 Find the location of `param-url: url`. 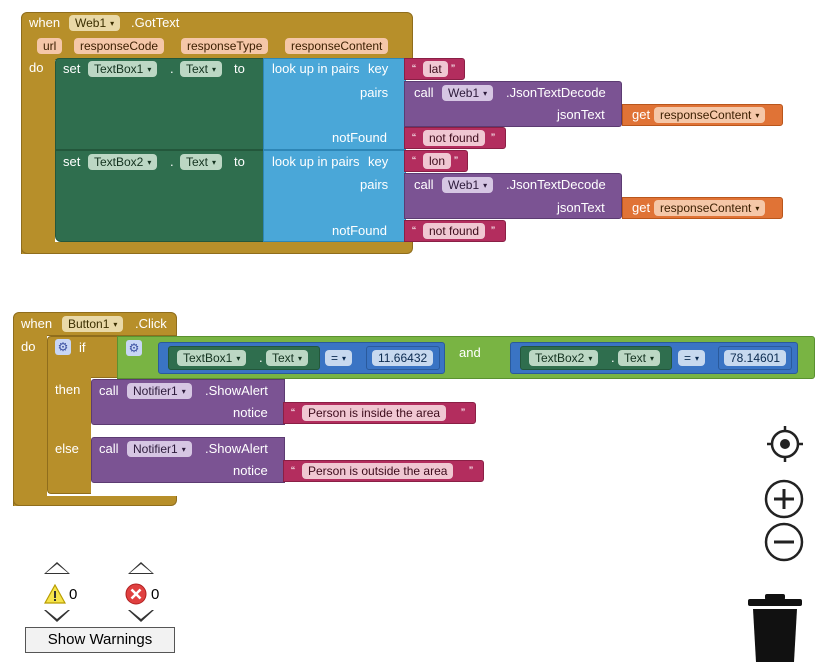

param-url: url is located at coordinates (50, 46).